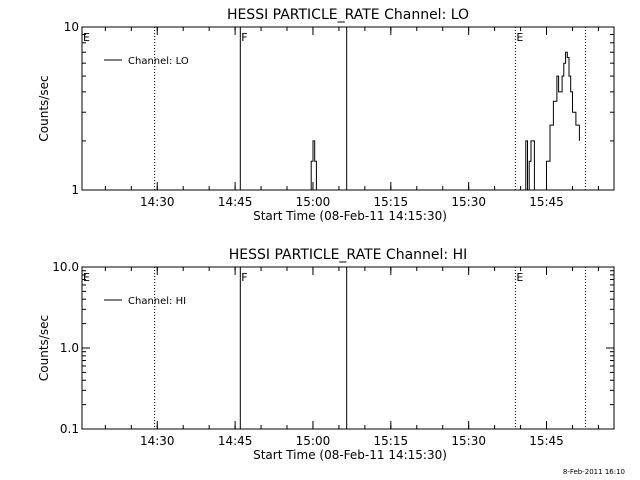 This screenshot has width=640, height=480. Describe the element at coordinates (71, 27) in the screenshot. I see `y-tick-label: 10` at that location.